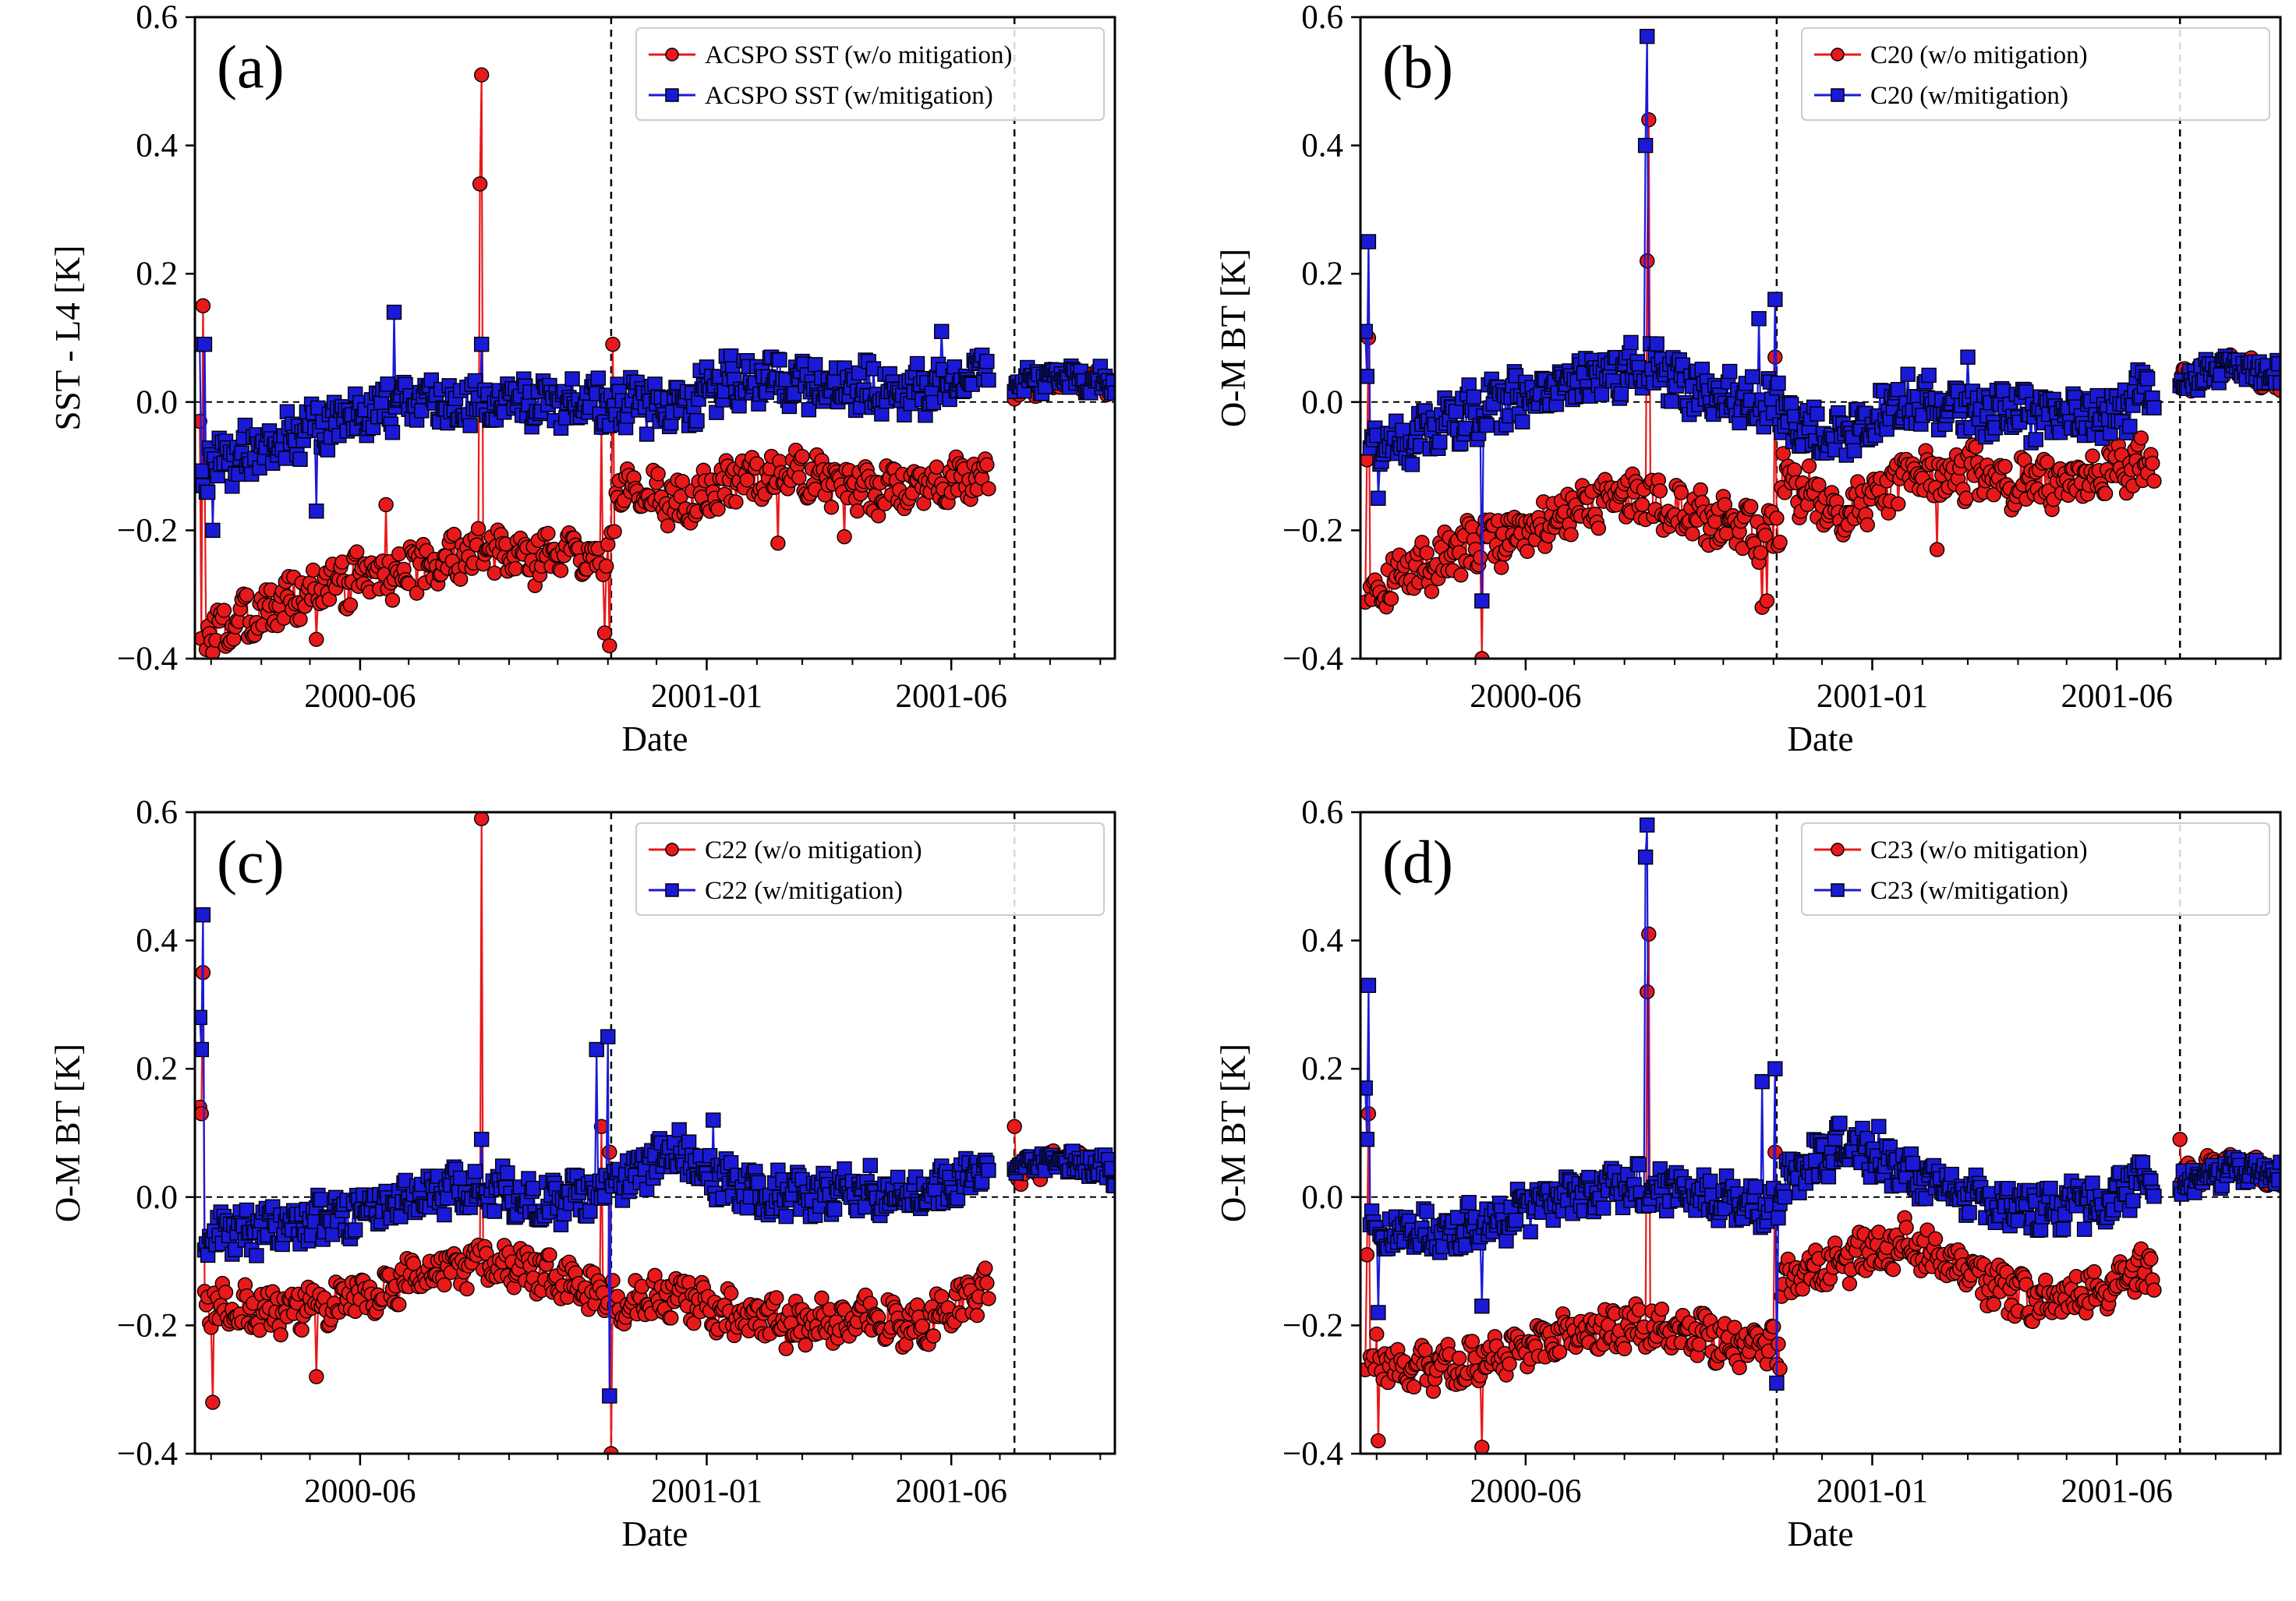 The width and height of the screenshot is (2296, 1601). I want to click on plot-area, so click(655, 363).